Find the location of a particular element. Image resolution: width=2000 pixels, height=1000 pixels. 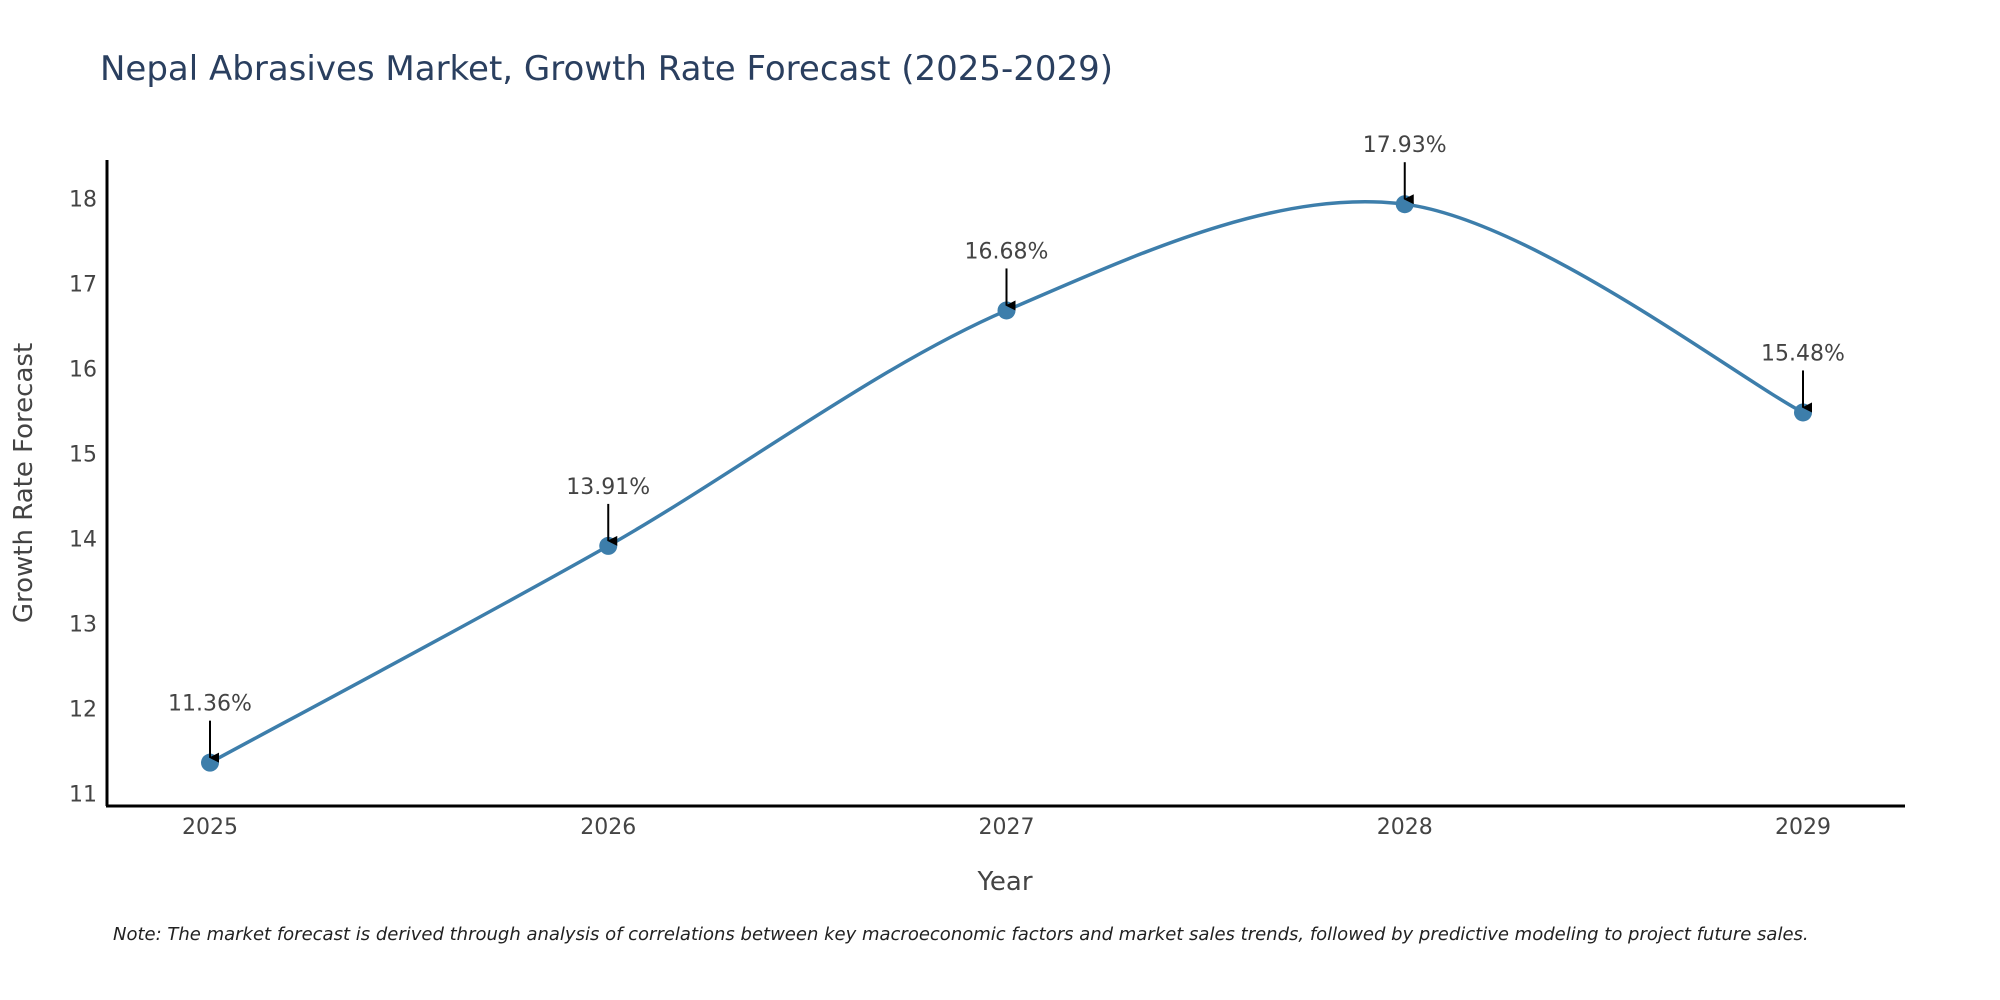

y-tick-label: 12 is located at coordinates (83, 709).